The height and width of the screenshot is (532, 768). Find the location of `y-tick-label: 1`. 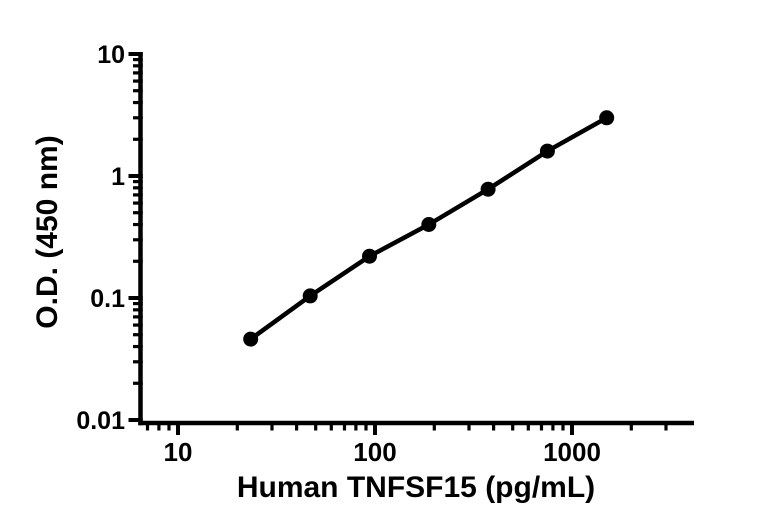

y-tick-label: 1 is located at coordinates (118, 177).